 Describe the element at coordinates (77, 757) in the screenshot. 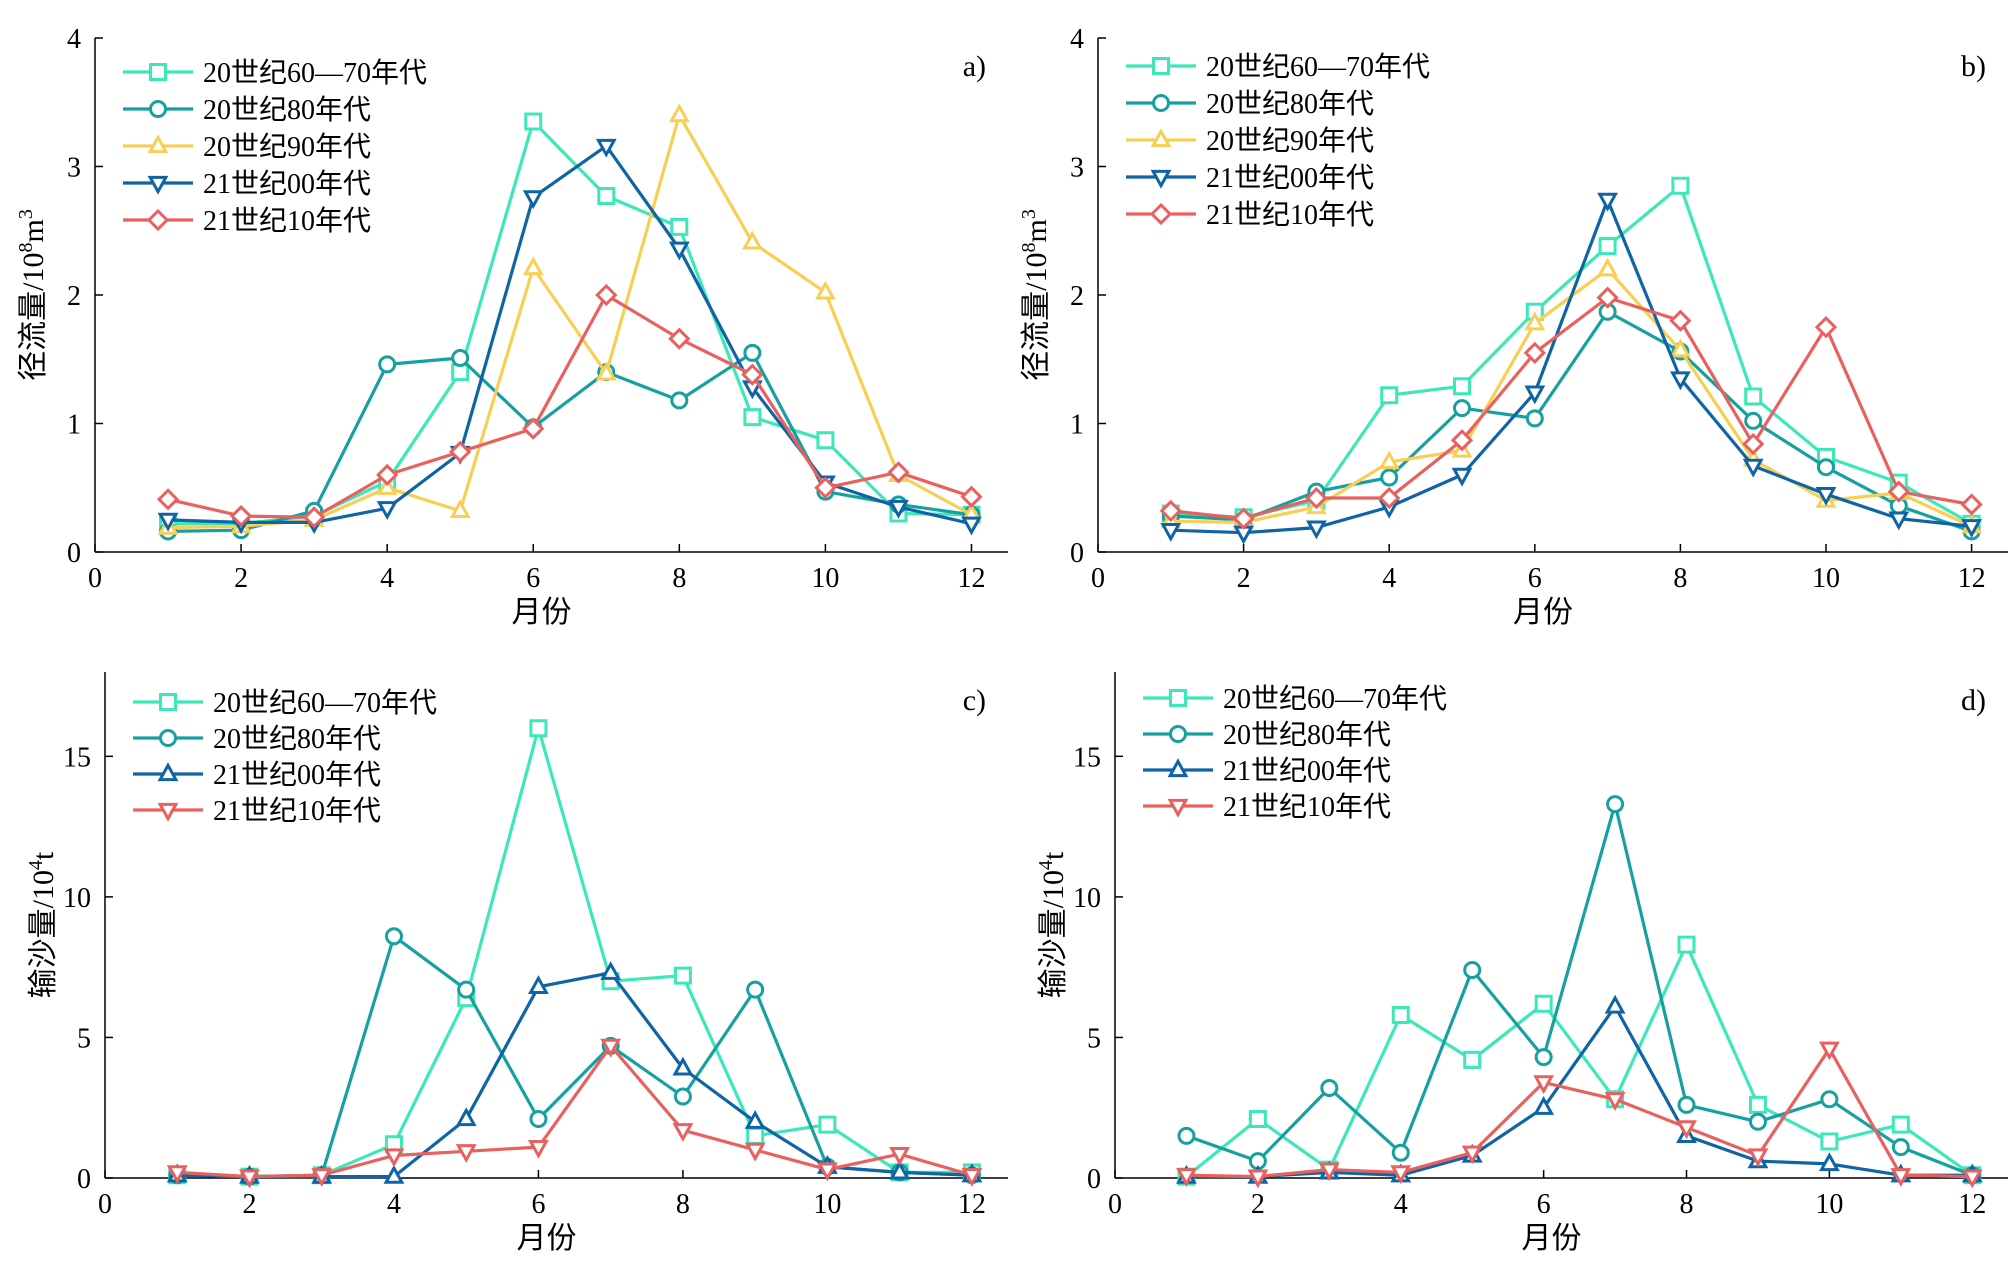

I see `y-tick-label: 15` at that location.